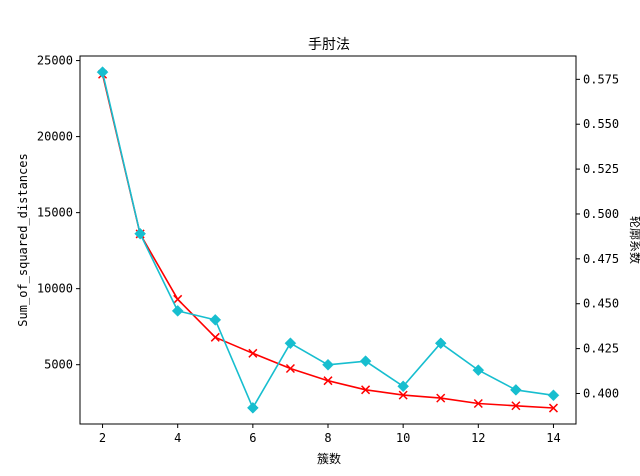 This screenshot has width=640, height=476. Describe the element at coordinates (553, 438) in the screenshot. I see `x-tick-label: 14` at that location.